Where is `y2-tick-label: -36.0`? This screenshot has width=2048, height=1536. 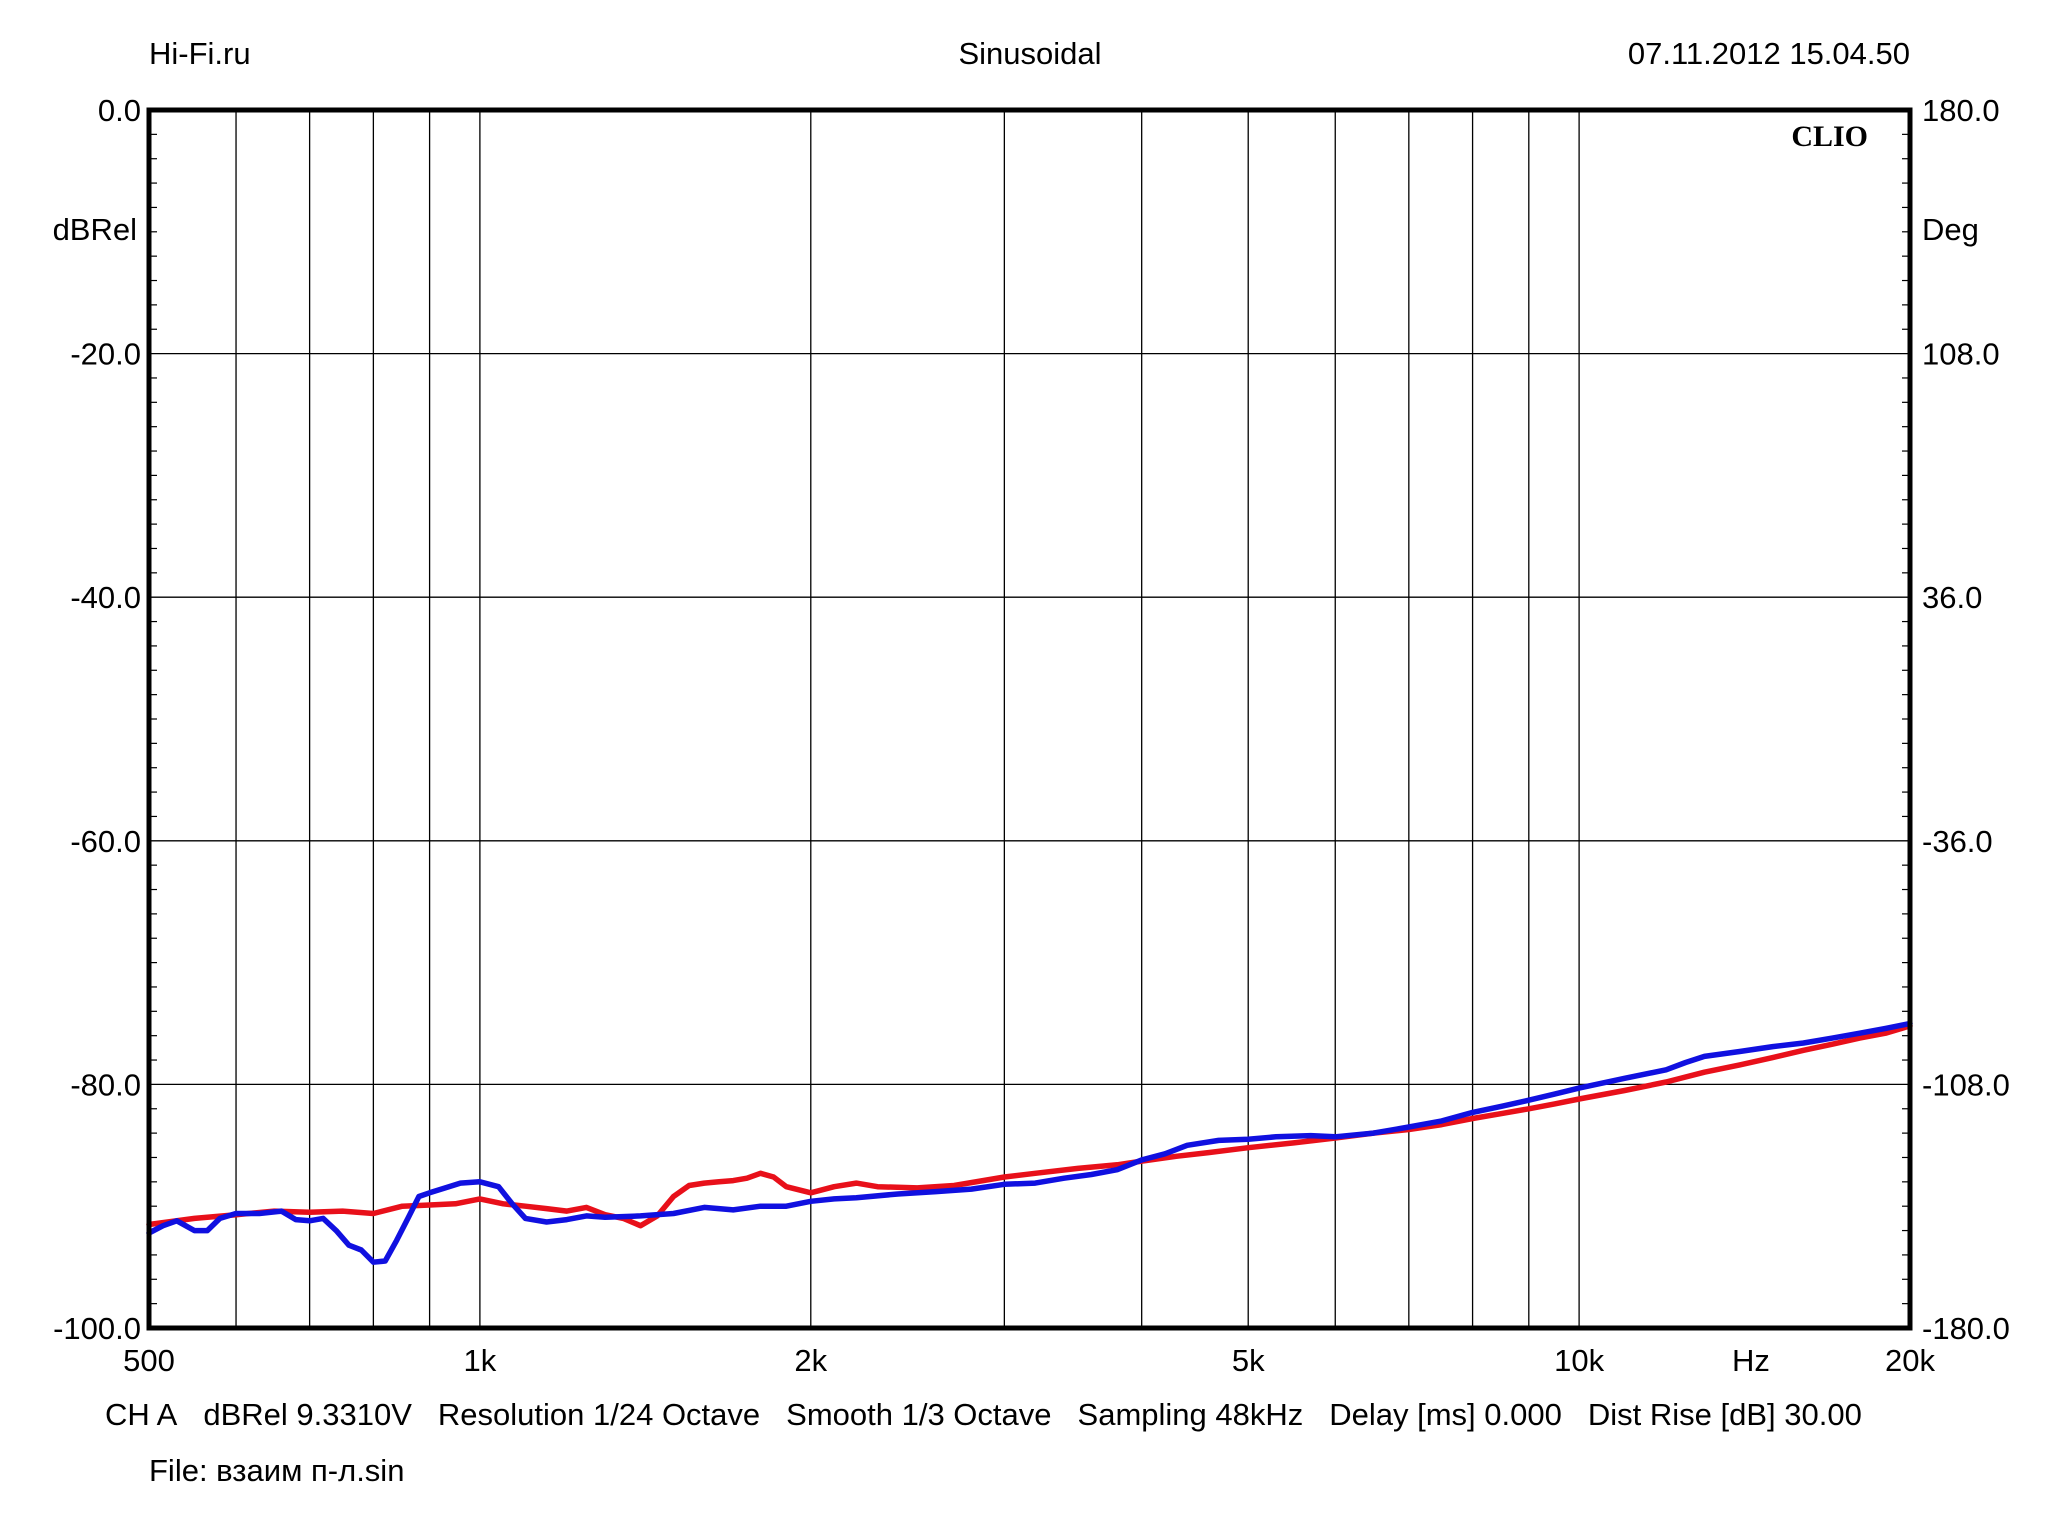 y2-tick-label: -36.0 is located at coordinates (1957, 841).